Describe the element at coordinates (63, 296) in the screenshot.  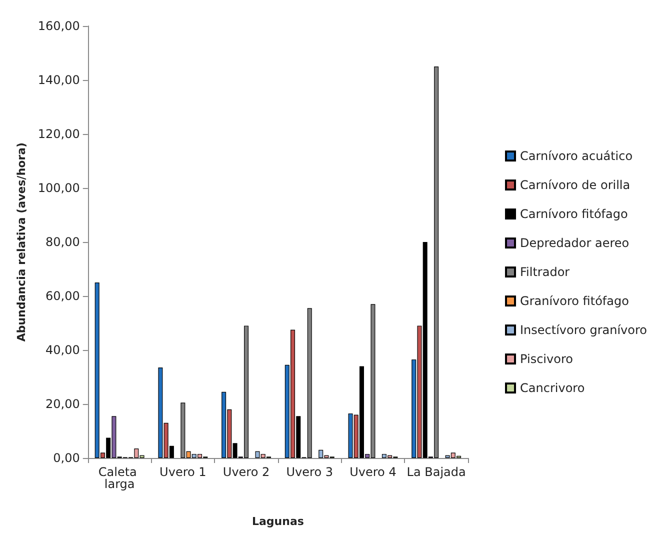
I see `y-tick-label: 60,00` at that location.